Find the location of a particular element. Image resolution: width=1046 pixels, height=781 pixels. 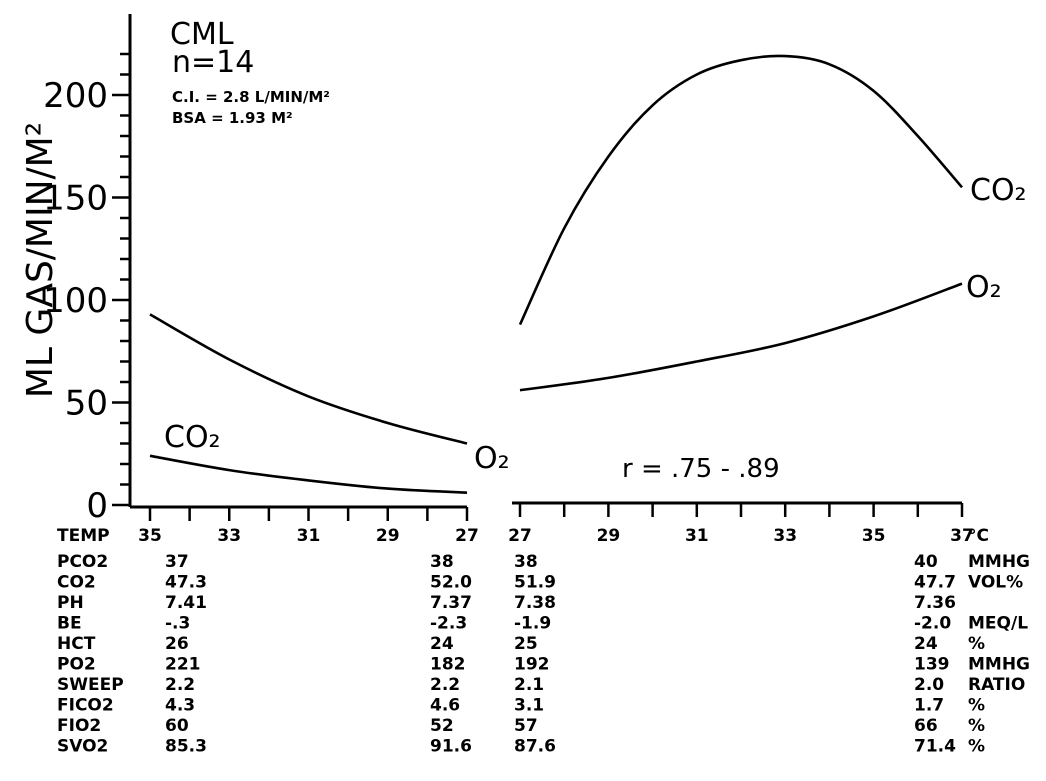

table-cell-v1: -.3 is located at coordinates (177, 624).